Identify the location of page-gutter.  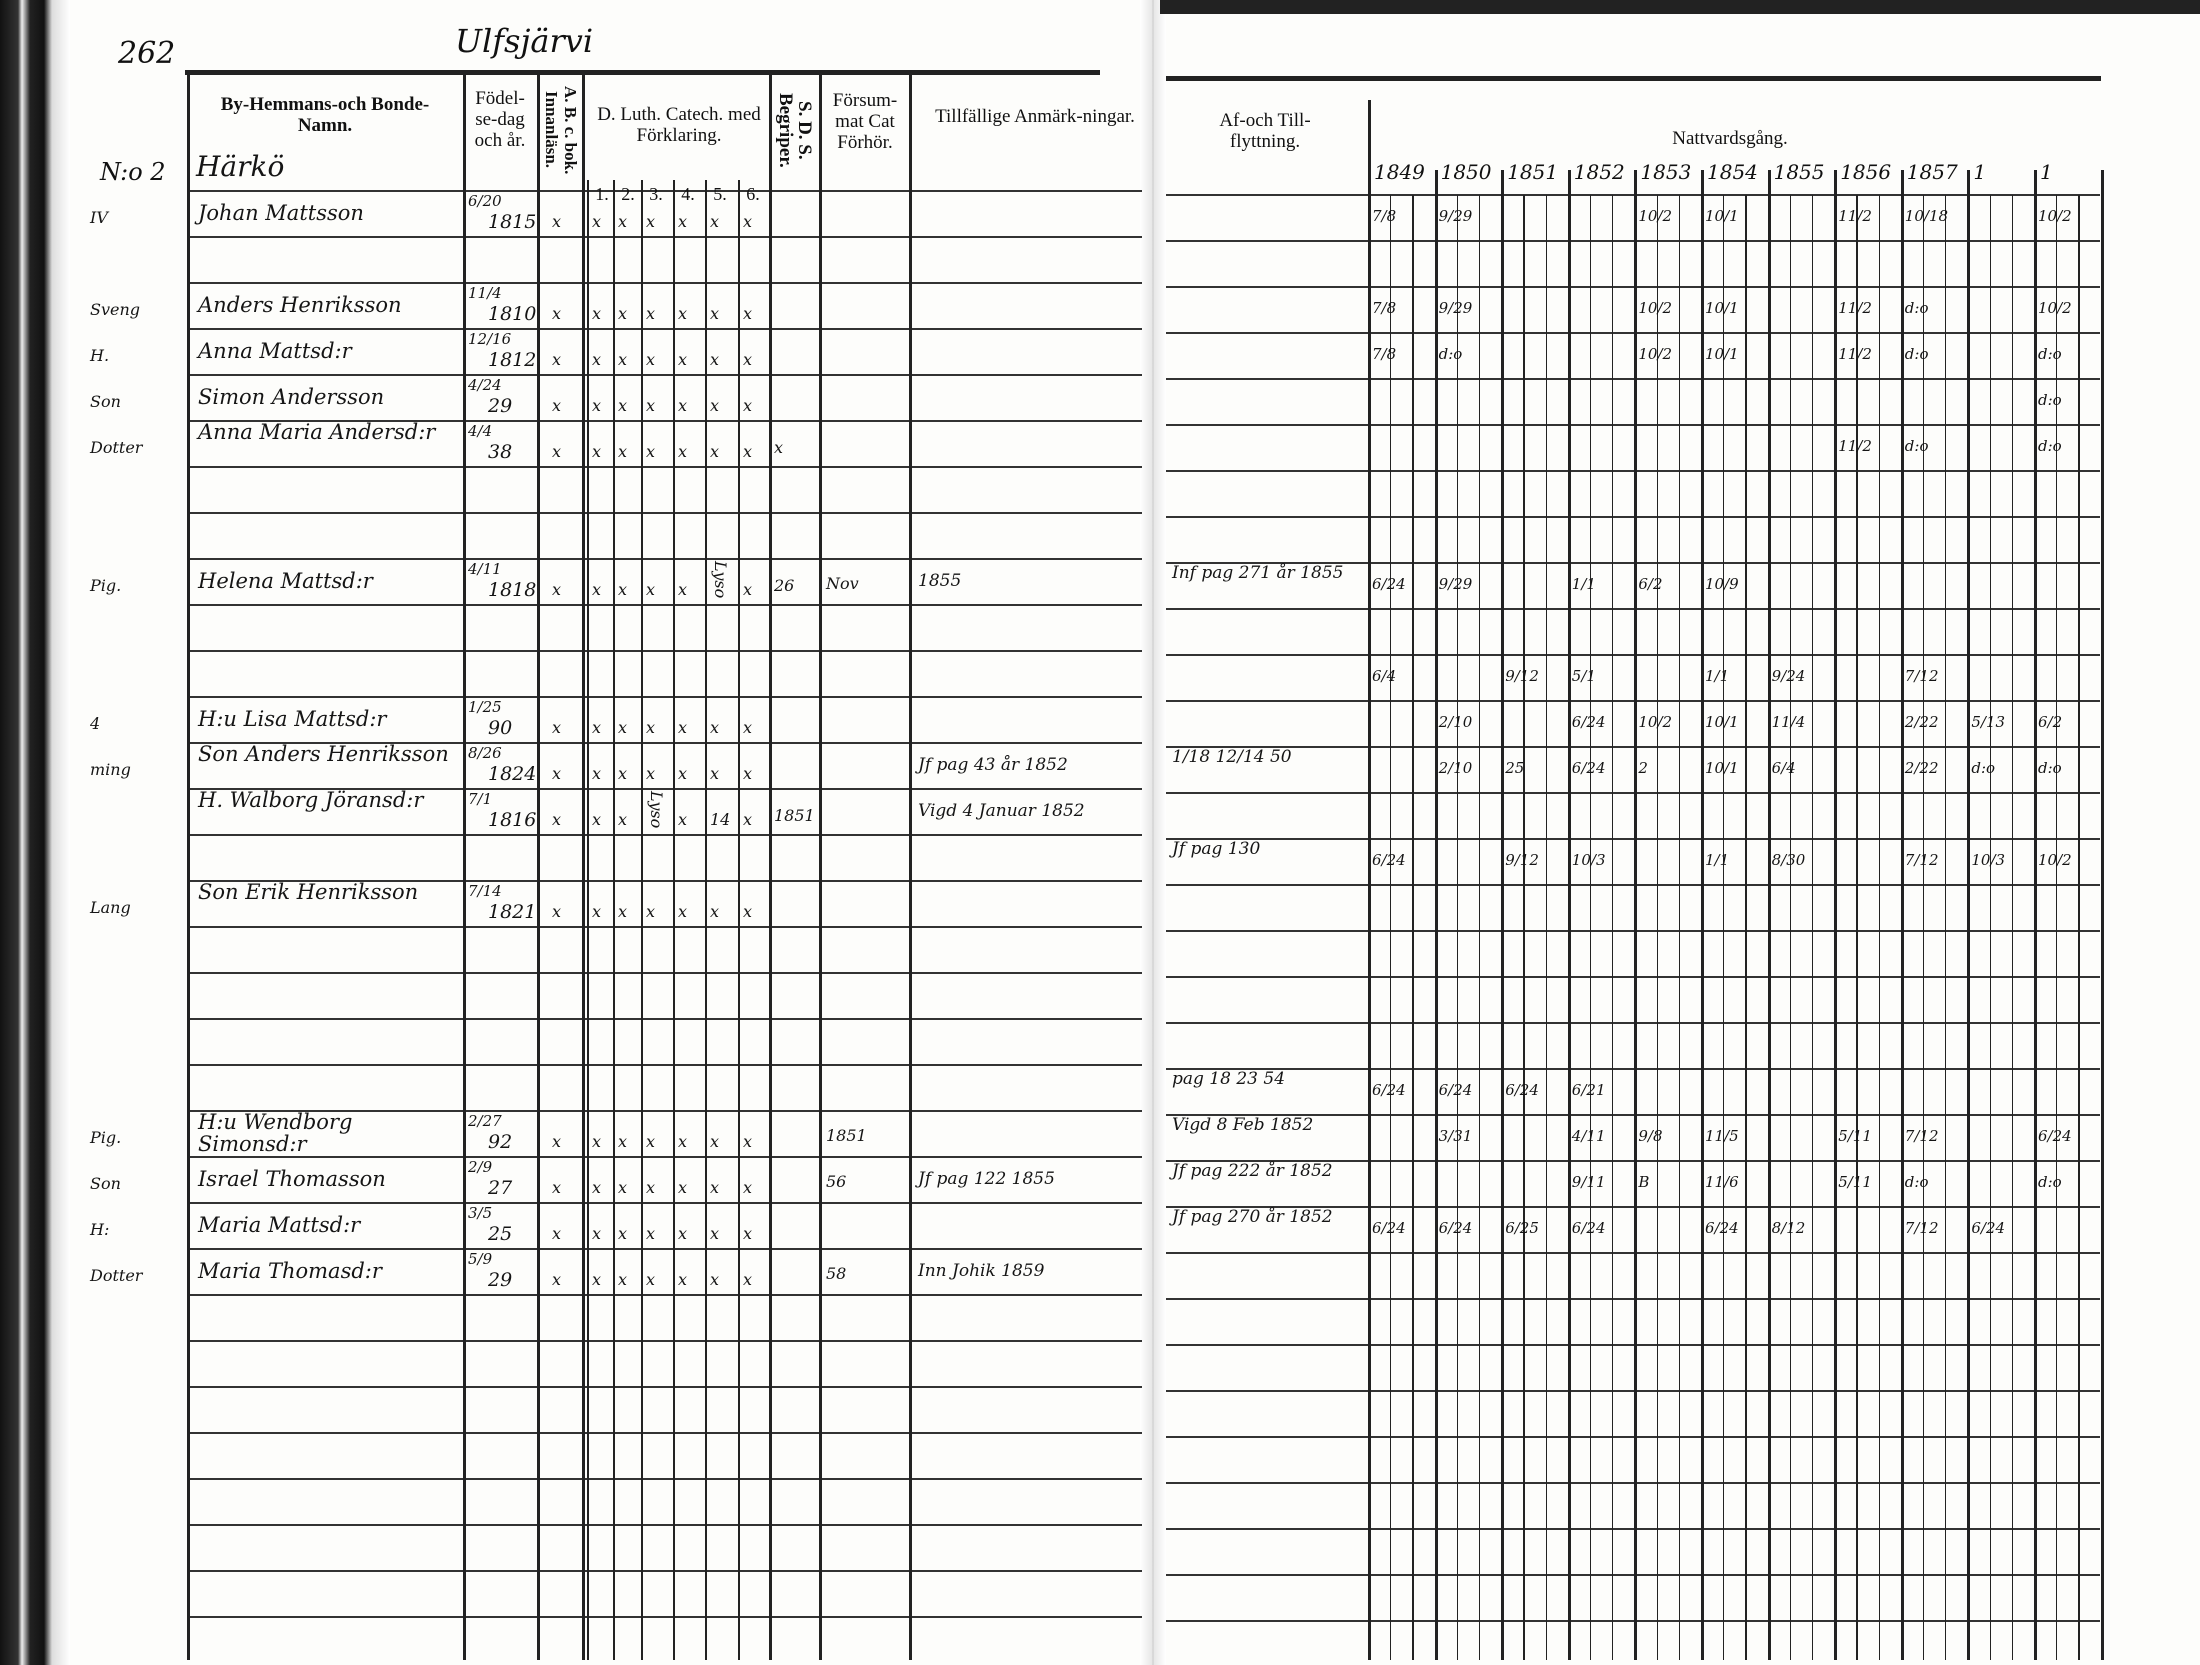
(1153, 832).